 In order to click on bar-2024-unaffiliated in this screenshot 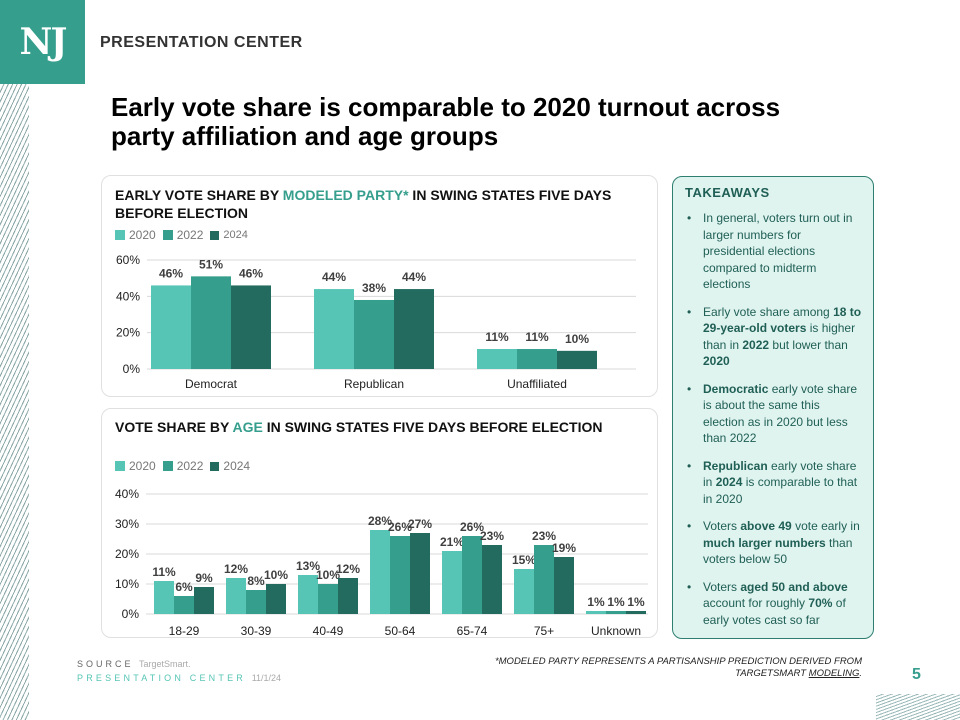, I will do `click(577, 359)`.